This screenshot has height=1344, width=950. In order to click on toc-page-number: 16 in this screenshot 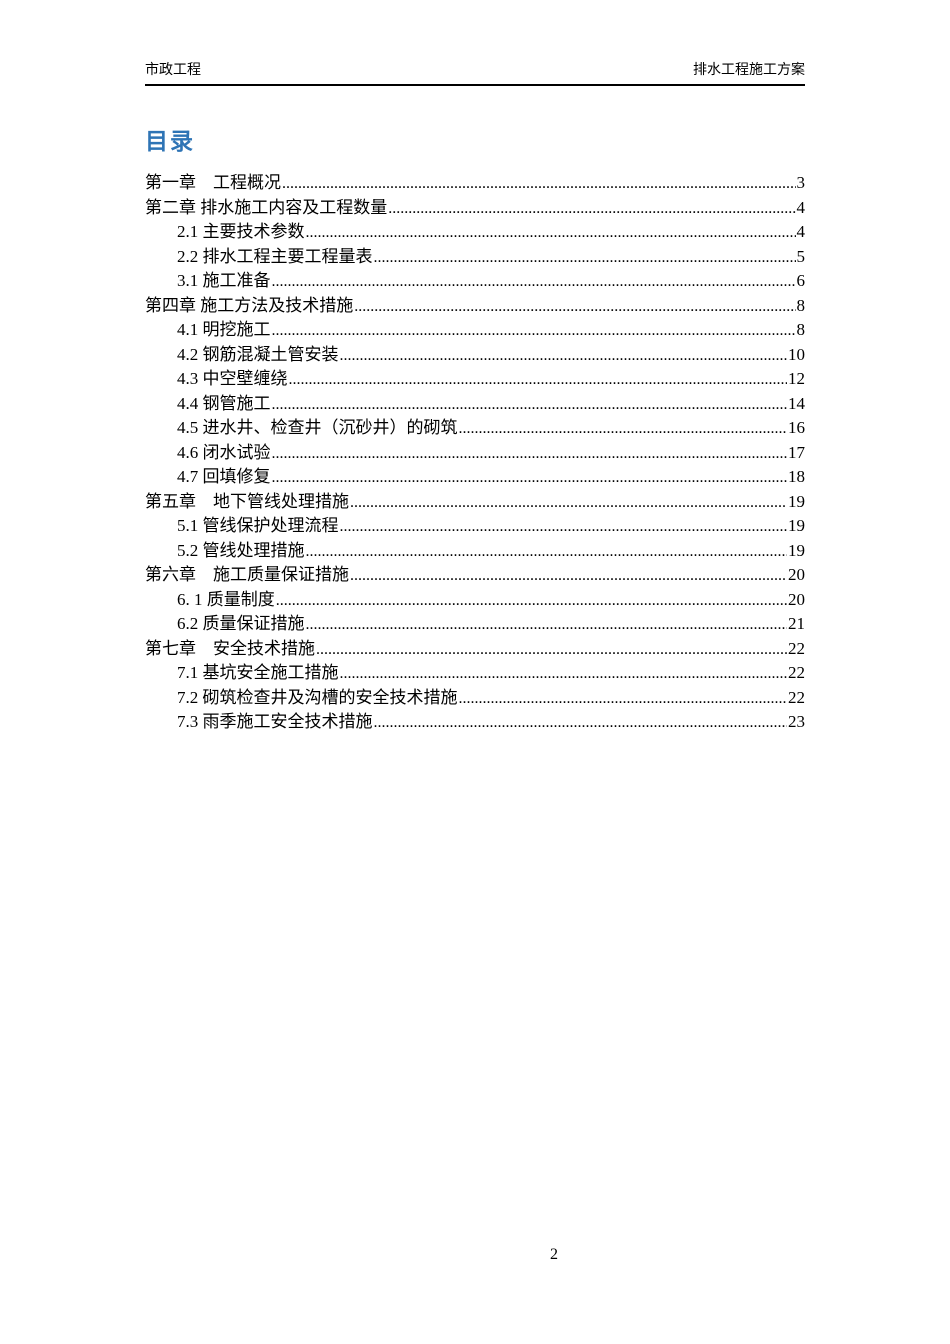, I will do `click(796, 427)`.